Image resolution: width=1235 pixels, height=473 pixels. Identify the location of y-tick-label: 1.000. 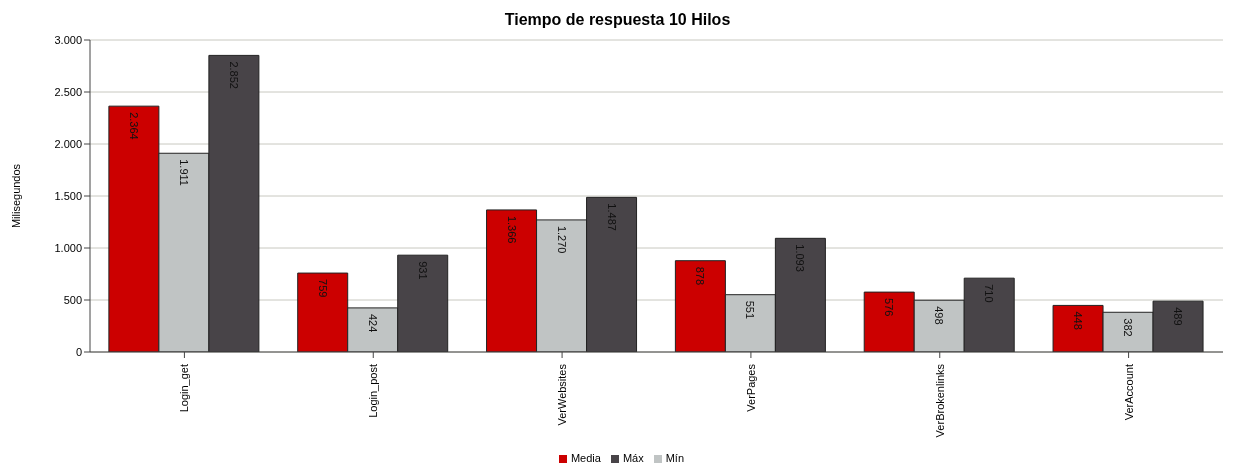
(68, 247).